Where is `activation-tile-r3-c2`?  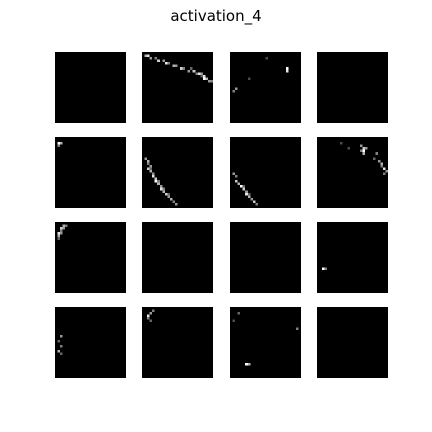 activation-tile-r3-c2 is located at coordinates (265, 342).